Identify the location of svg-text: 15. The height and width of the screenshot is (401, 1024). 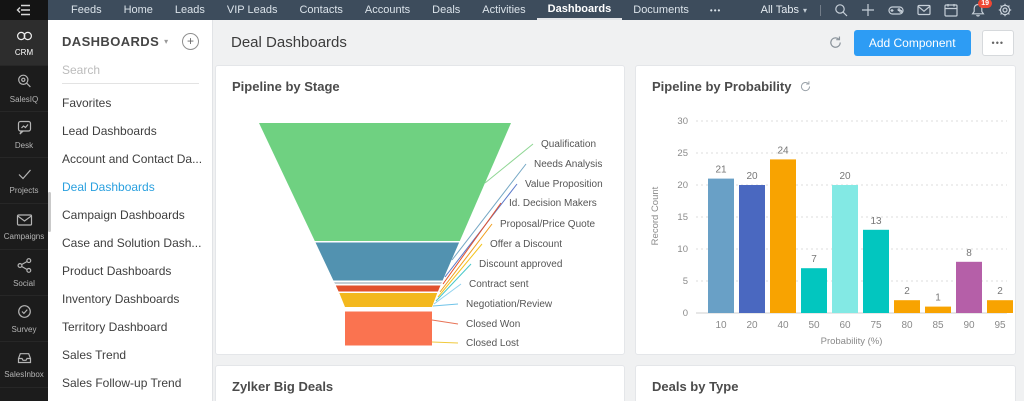
(682, 217).